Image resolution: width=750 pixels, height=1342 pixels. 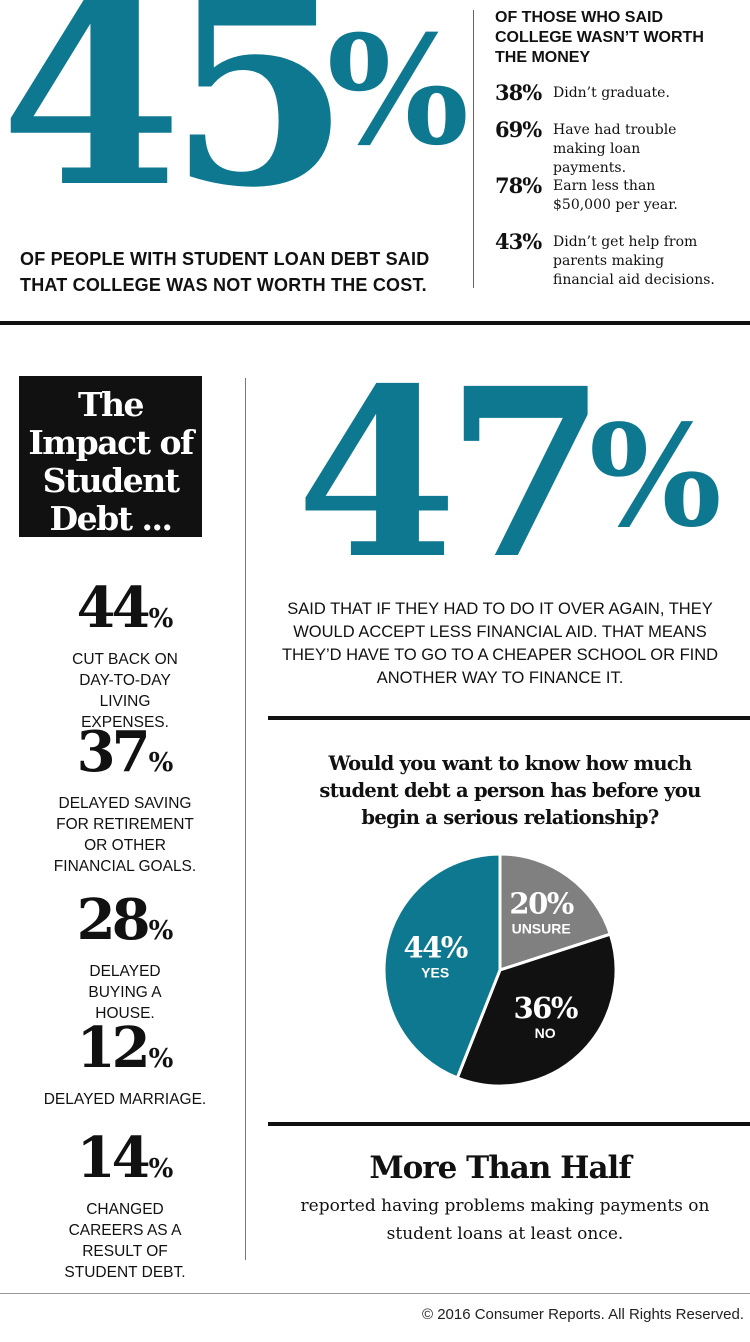 I want to click on headline-percent-47: 47%, so click(x=516, y=478).